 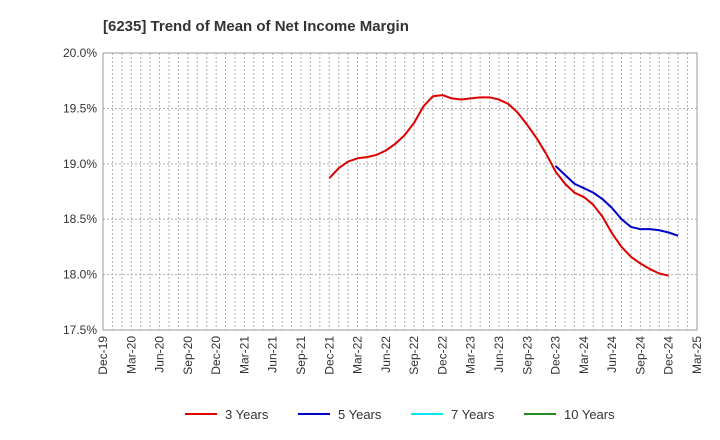 I want to click on x-tick-label: Sep-20, so click(x=188, y=355).